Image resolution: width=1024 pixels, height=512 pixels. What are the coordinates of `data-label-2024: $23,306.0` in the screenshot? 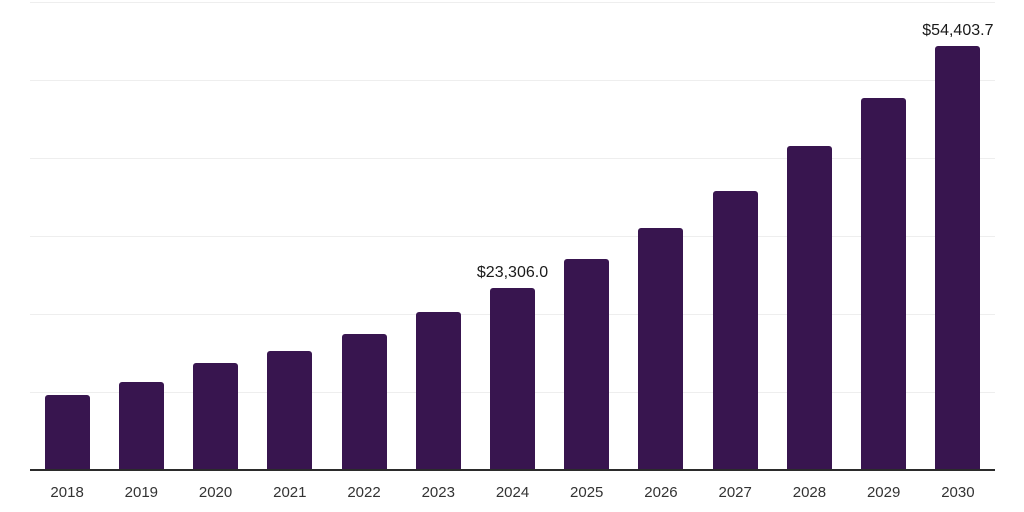 It's located at (512, 273).